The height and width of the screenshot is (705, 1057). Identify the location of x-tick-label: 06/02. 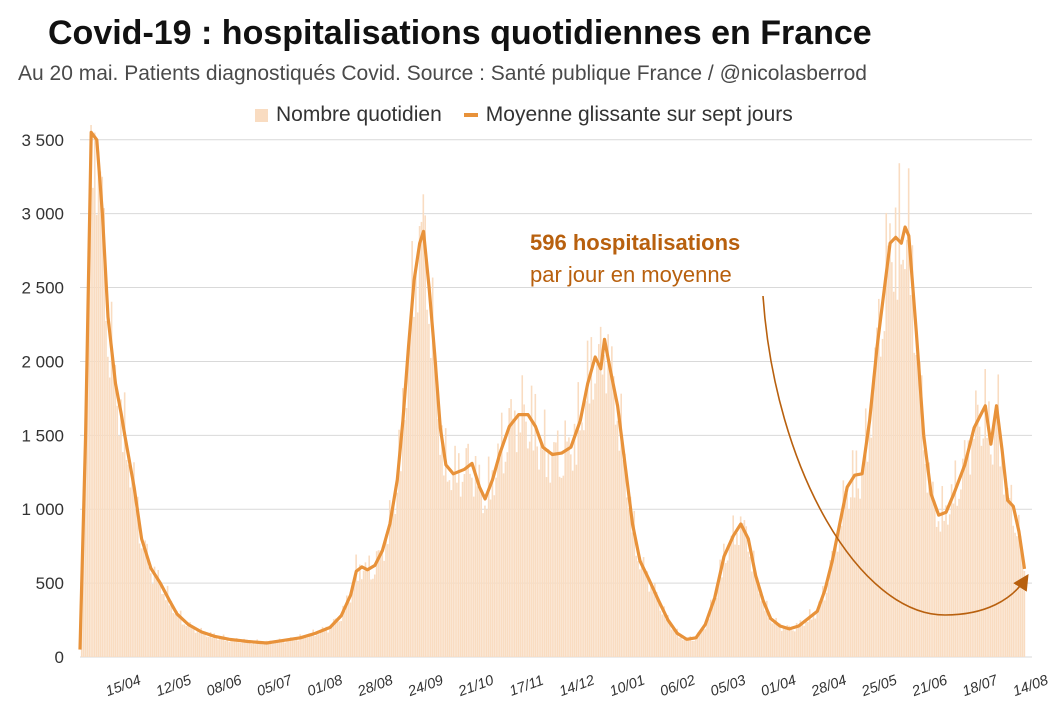
(678, 686).